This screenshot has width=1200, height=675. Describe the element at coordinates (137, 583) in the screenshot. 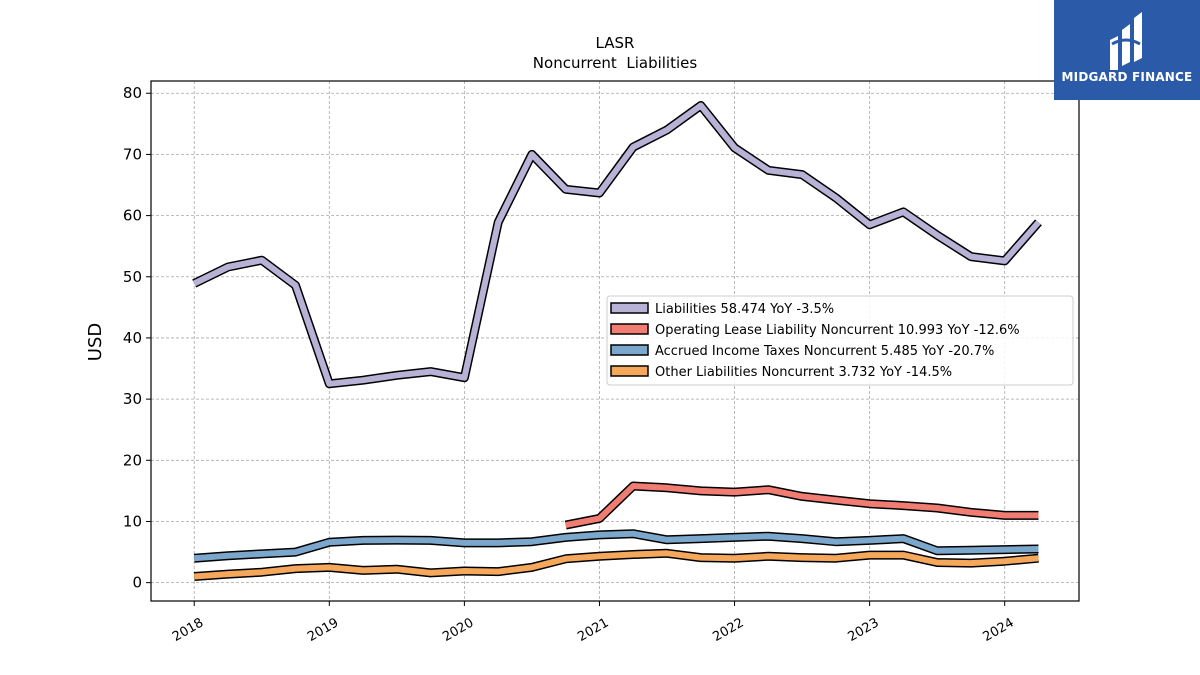

I see `y-tick-label: 0` at that location.